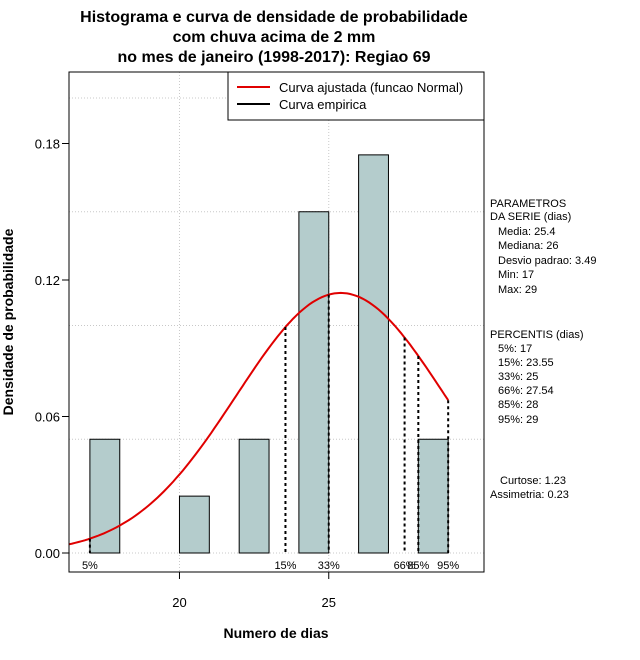  What do you see at coordinates (47, 280) in the screenshot?
I see `y-tick-label-2: 0.12` at bounding box center [47, 280].